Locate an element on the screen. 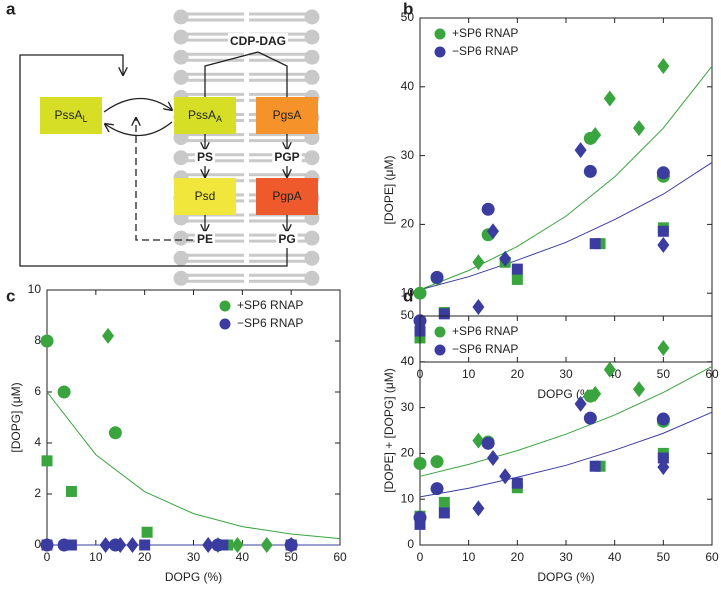 This screenshot has height=589, width=721. y-tick-label: 30 is located at coordinates (408, 407).